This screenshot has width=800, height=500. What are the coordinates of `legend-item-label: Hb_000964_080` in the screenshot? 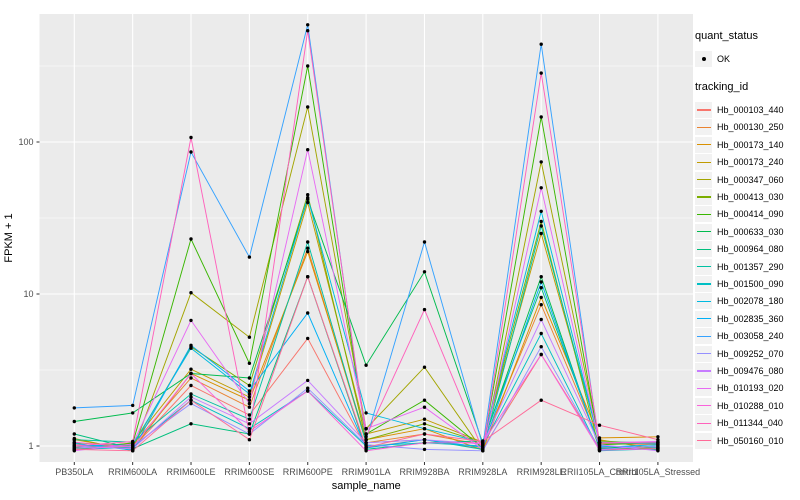 It's located at (750, 249).